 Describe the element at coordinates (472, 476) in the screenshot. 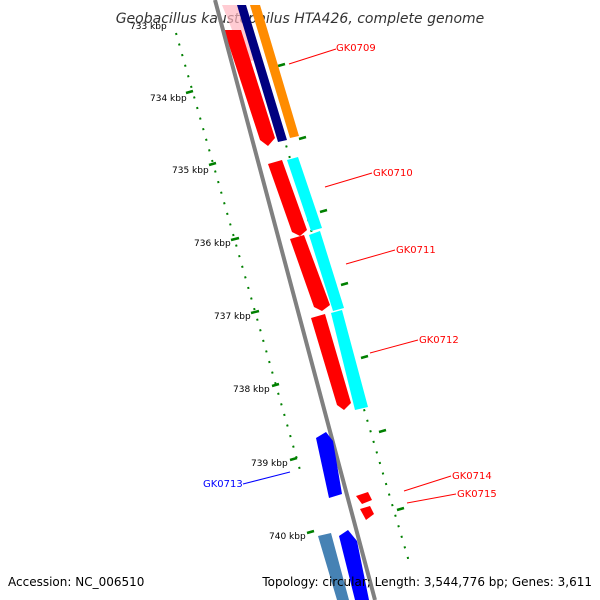

I see `gene-label-gk0714: GK0714` at that location.